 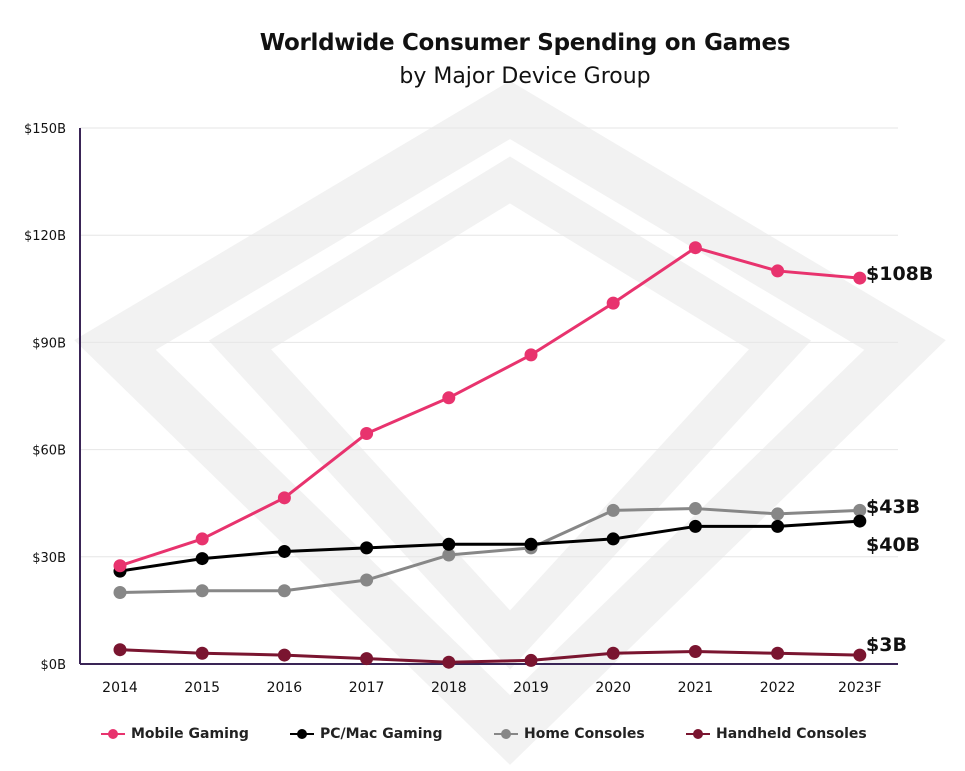 I want to click on x-tick-label: 2015, so click(x=202, y=688).